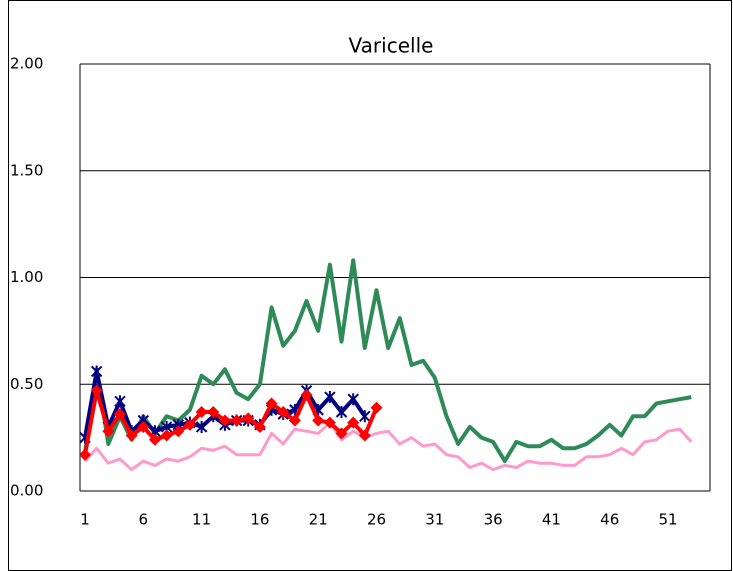  What do you see at coordinates (667, 520) in the screenshot?
I see `x-tick-label: 51` at bounding box center [667, 520].